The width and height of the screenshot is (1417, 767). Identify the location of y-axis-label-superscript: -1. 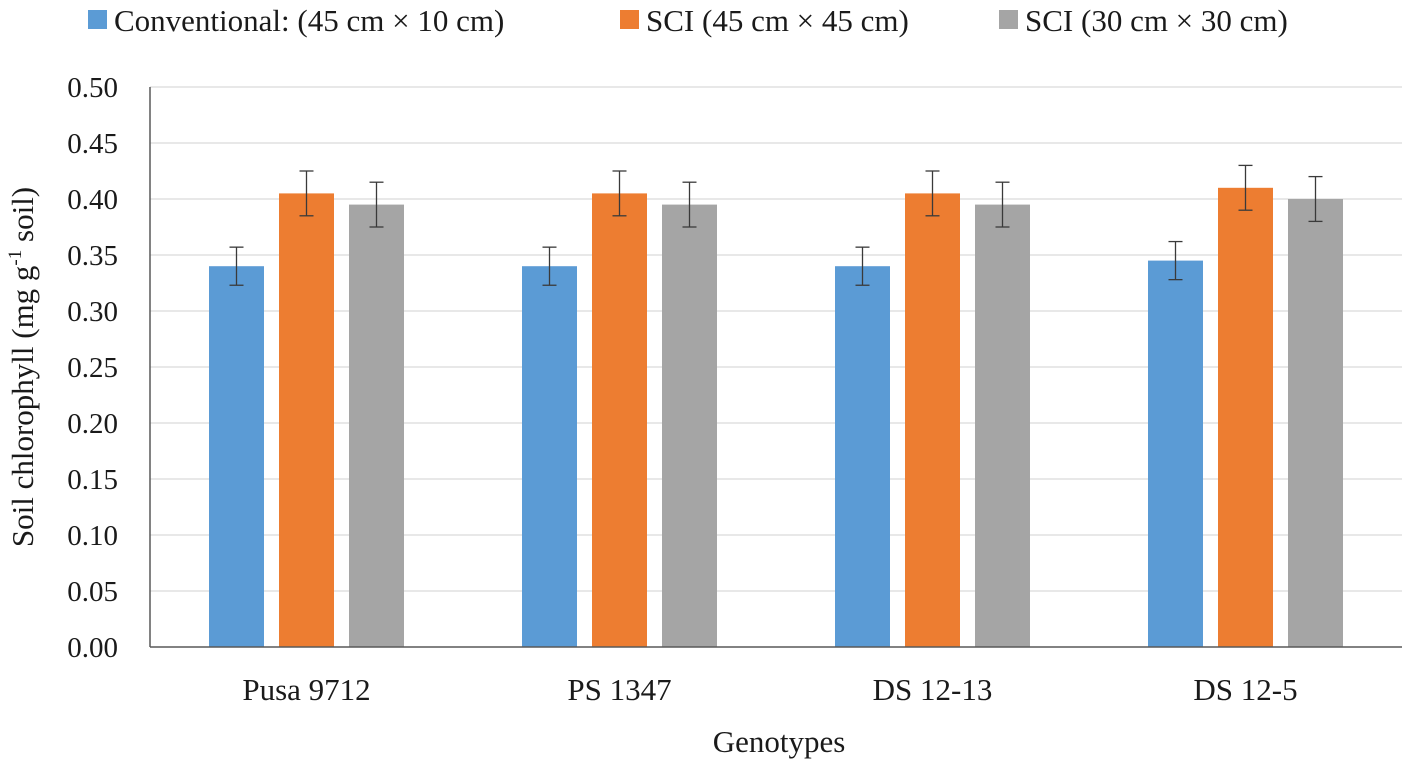
(15, 258).